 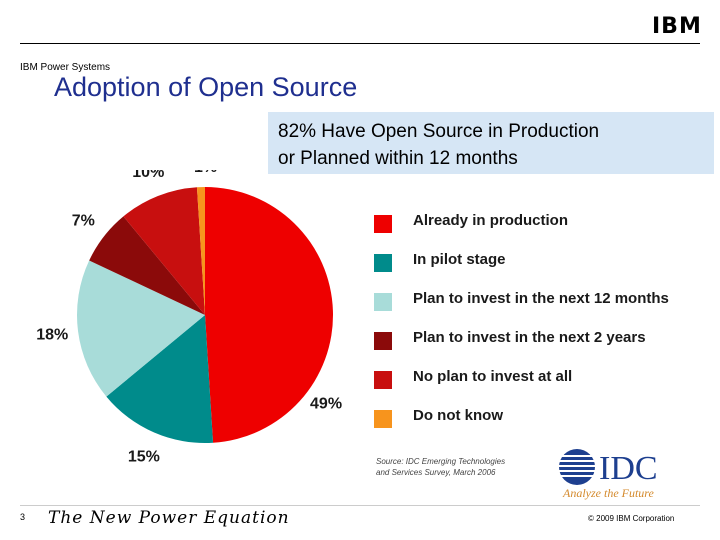 What do you see at coordinates (493, 376) in the screenshot?
I see `legend-label: No plan to invest at all` at bounding box center [493, 376].